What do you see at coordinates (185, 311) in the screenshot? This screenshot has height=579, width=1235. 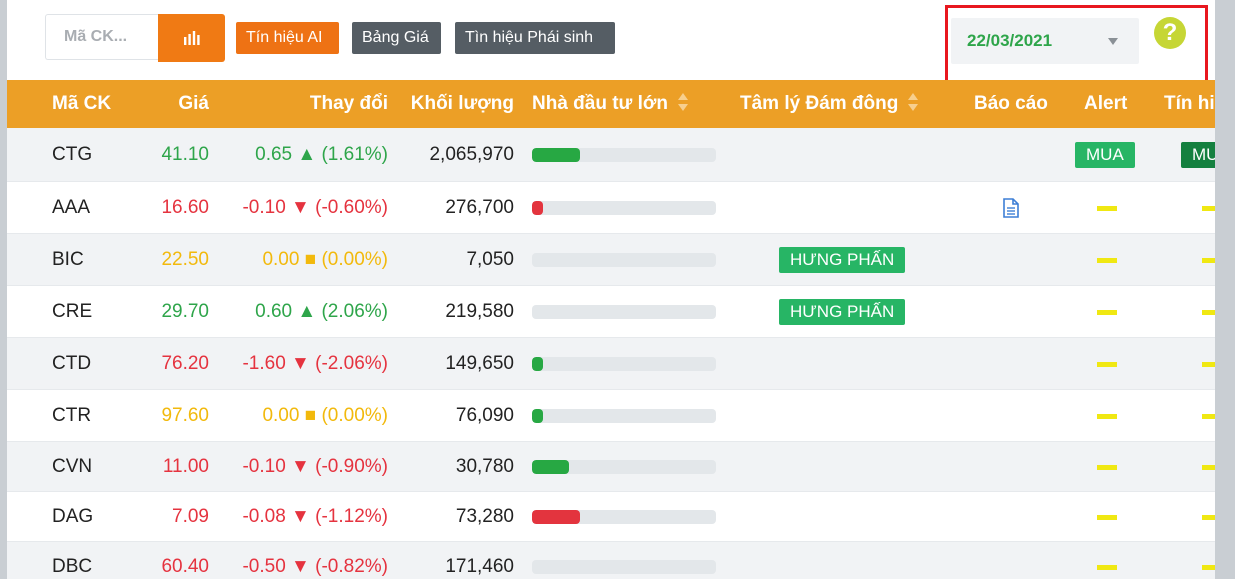 I see `price-cell: 29.70` at bounding box center [185, 311].